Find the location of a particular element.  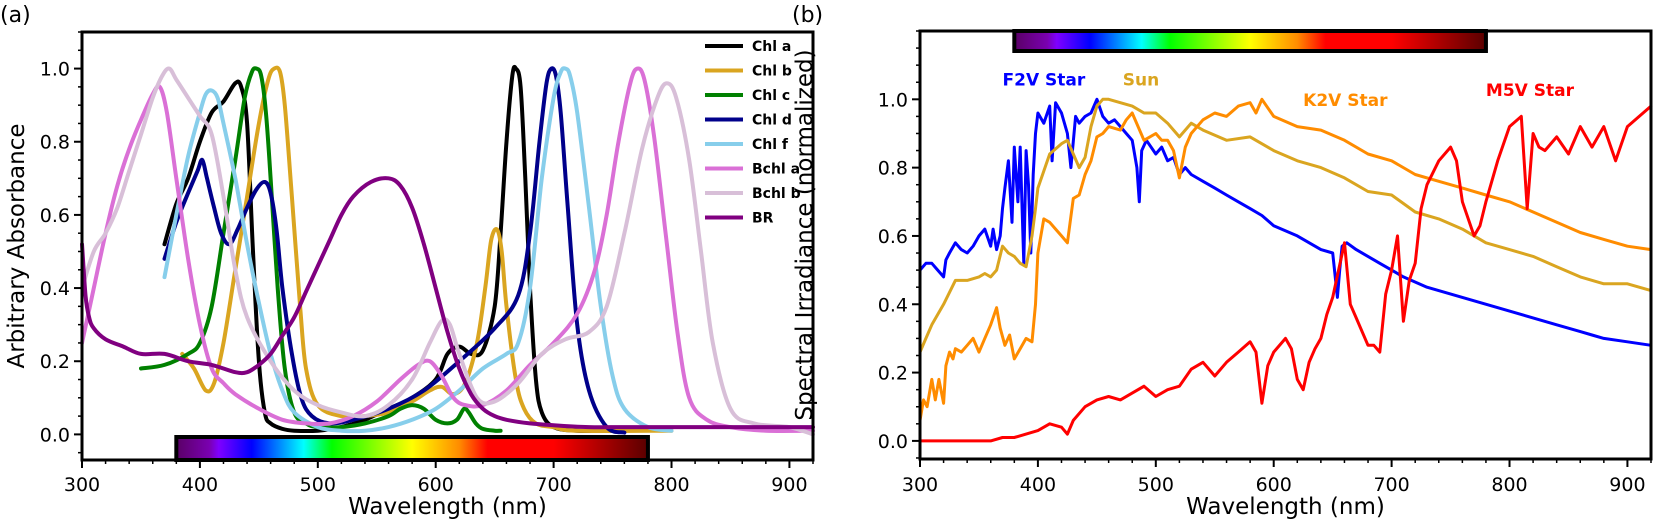

panel-a-x-axis-title: Wavelength (nm) is located at coordinates (447, 507).